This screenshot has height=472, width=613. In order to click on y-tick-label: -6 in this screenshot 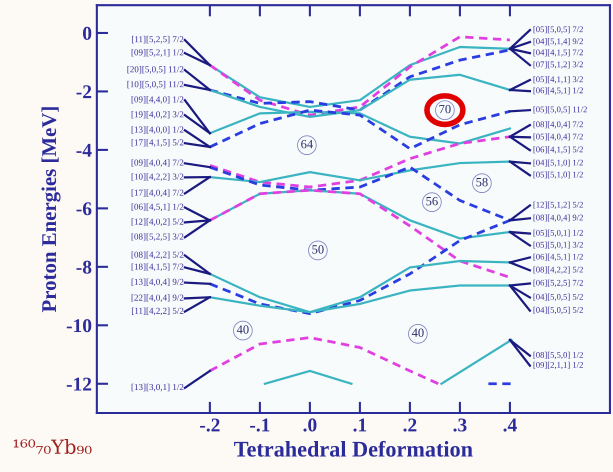, I will do `click(84, 209)`.